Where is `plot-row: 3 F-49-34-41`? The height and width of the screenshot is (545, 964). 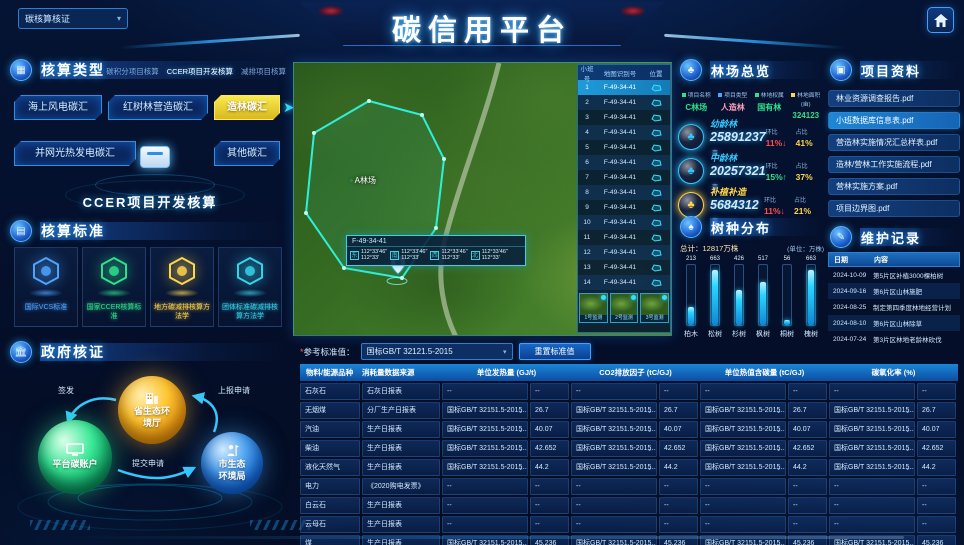
plot-row: 3 F-49-34-41 is located at coordinates (624, 117).